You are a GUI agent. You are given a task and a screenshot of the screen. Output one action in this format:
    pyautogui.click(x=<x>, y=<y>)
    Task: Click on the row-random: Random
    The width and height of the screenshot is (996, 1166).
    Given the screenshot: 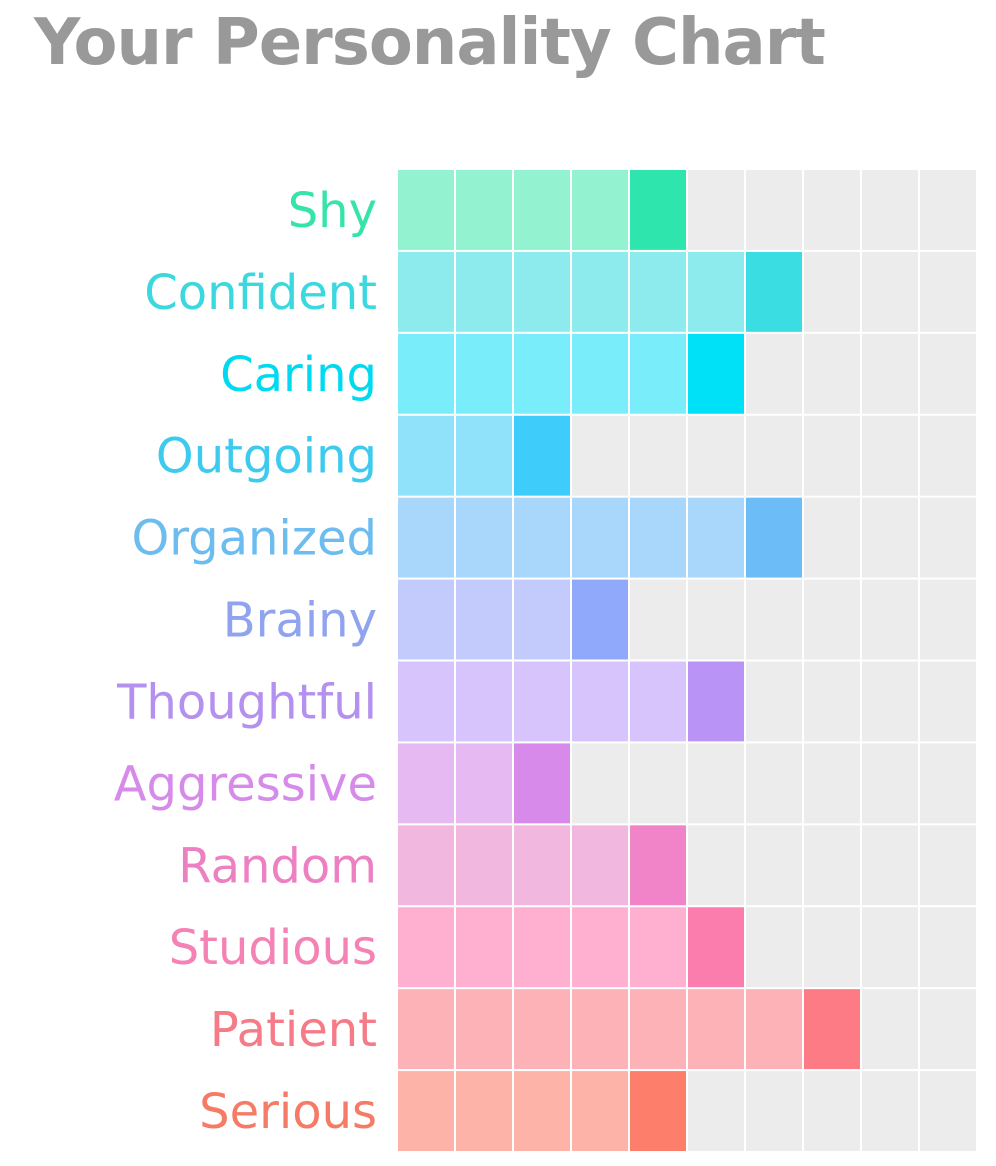 What is the action you would take?
    pyautogui.click(x=577, y=865)
    